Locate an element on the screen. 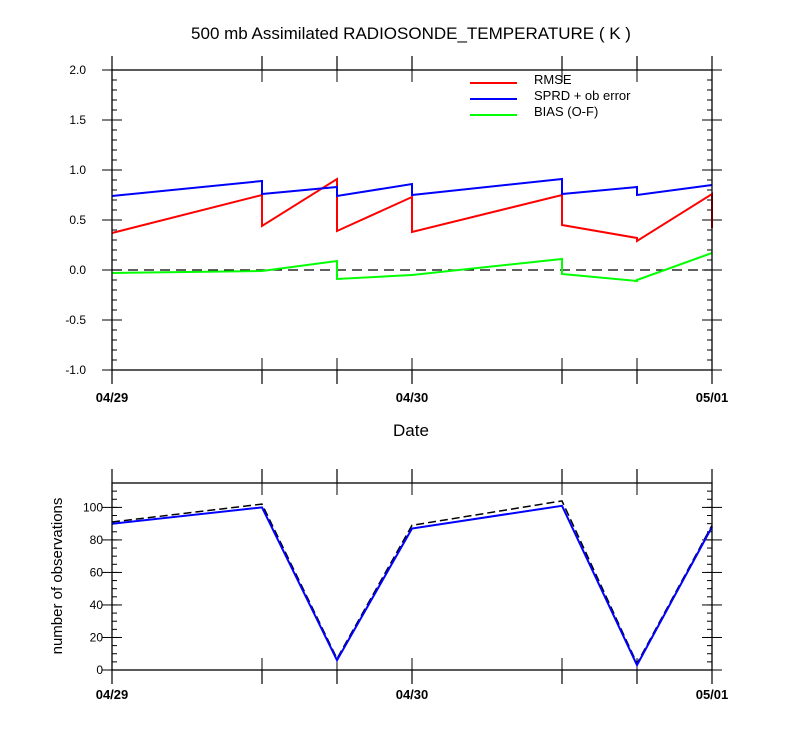 The height and width of the screenshot is (750, 800). legend-label: SPRD + ob error is located at coordinates (582, 95).